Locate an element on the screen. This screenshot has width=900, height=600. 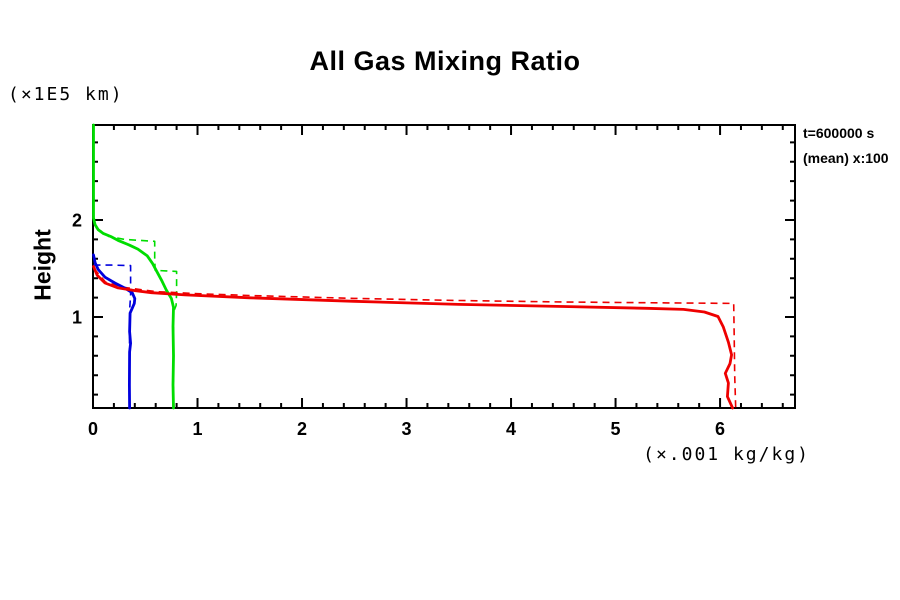
x-tick-label: 4 is located at coordinates (511, 429).